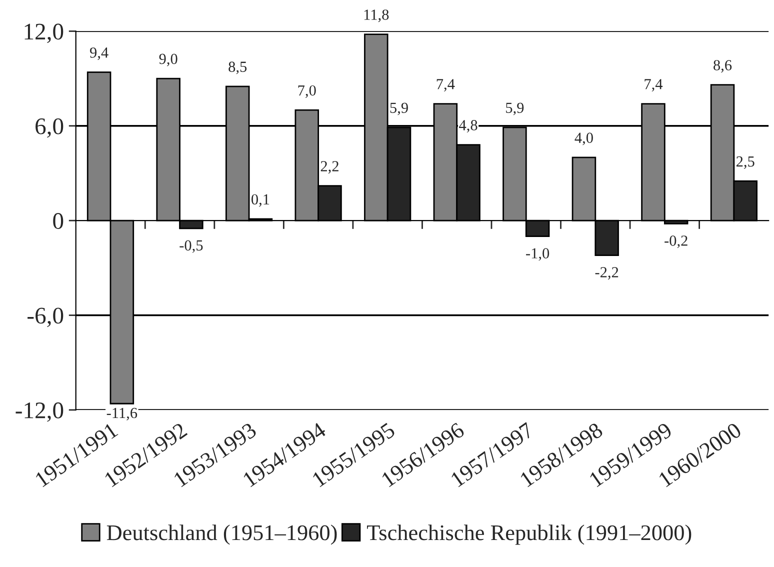  I want to click on y-tick-label: 0, so click(58, 221).